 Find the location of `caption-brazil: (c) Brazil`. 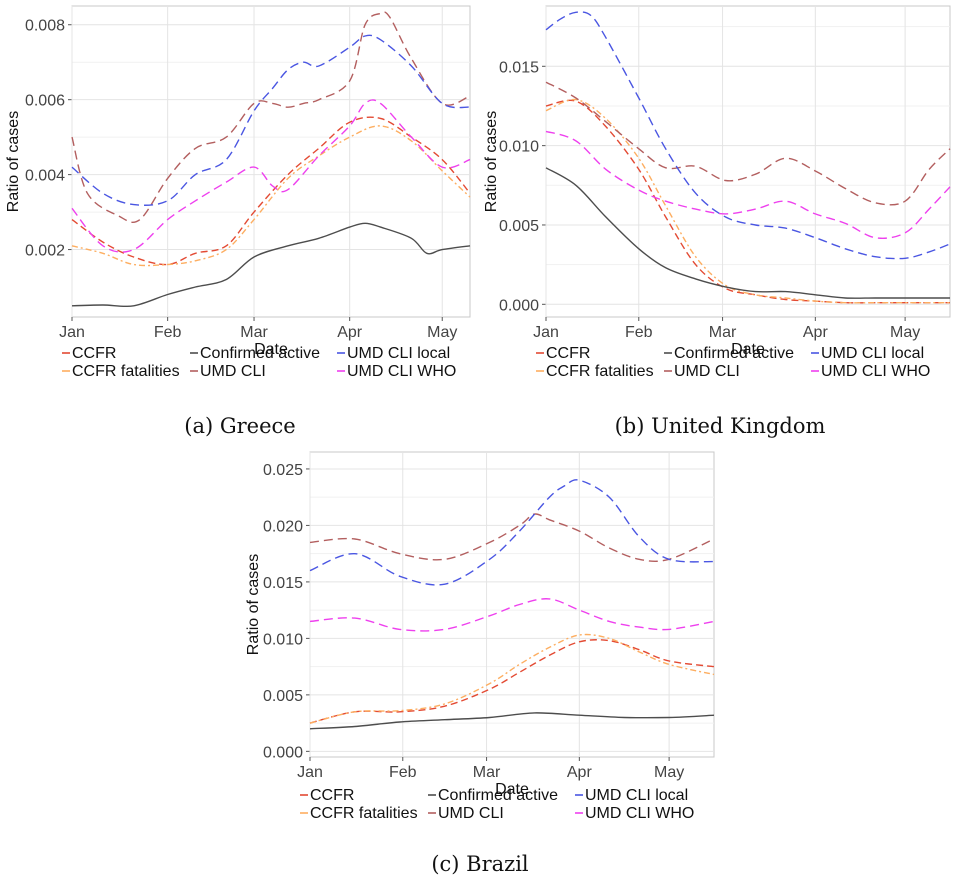

caption-brazil: (c) Brazil is located at coordinates (480, 864).